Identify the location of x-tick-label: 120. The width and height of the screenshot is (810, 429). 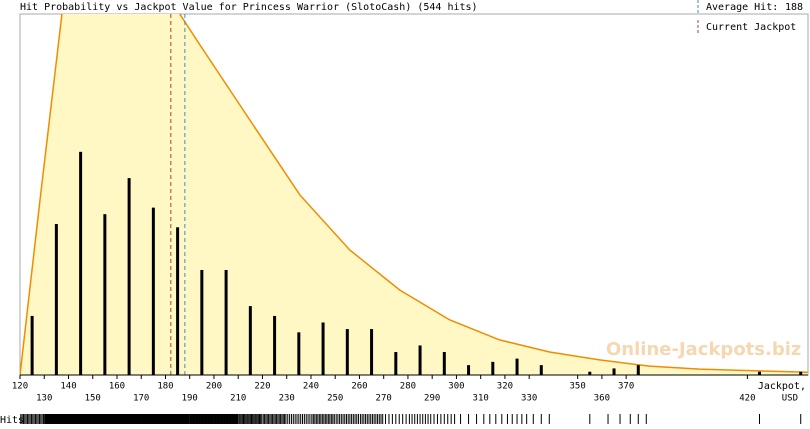
(20, 387).